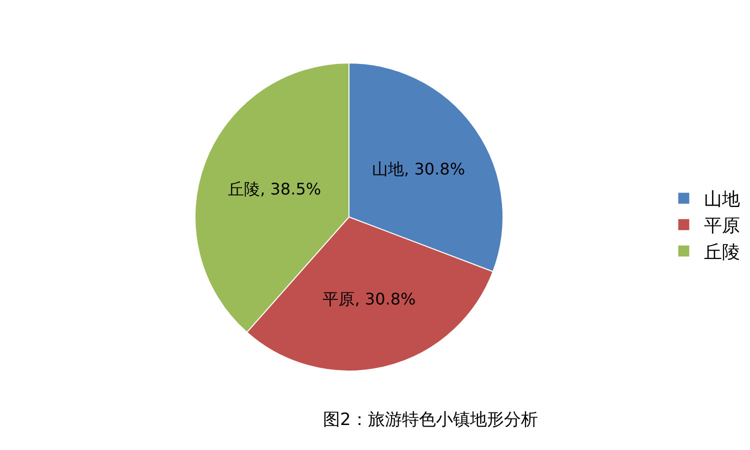 The height and width of the screenshot is (450, 750). Describe the element at coordinates (369, 299) in the screenshot. I see `data-label: 平原, 30.8%` at that location.